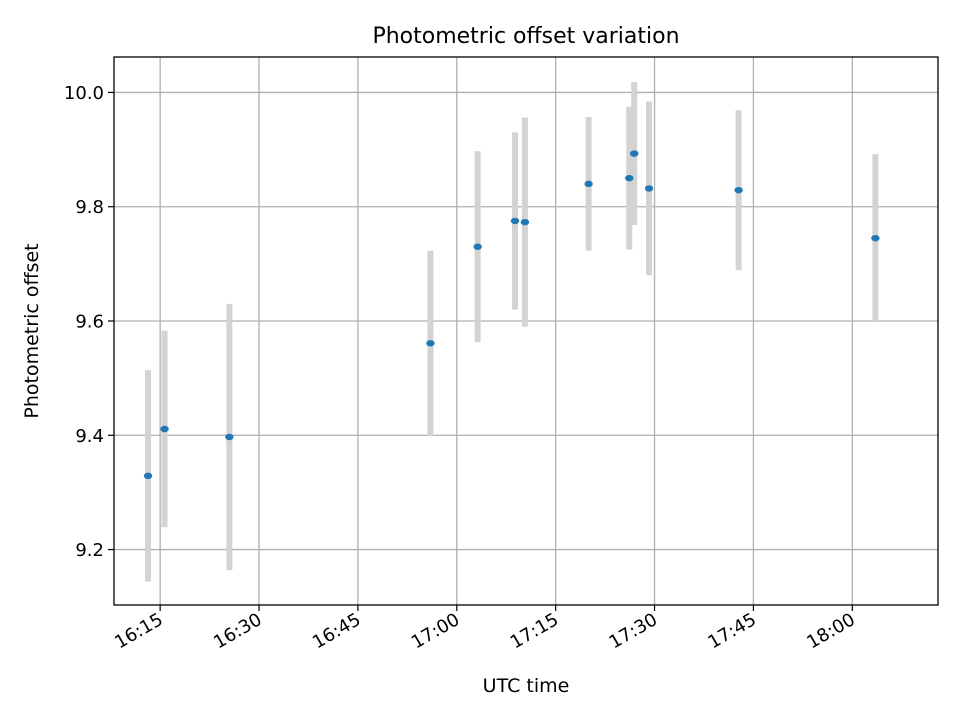  Describe the element at coordinates (89, 322) in the screenshot. I see `y-tick-label: 9.6` at that location.